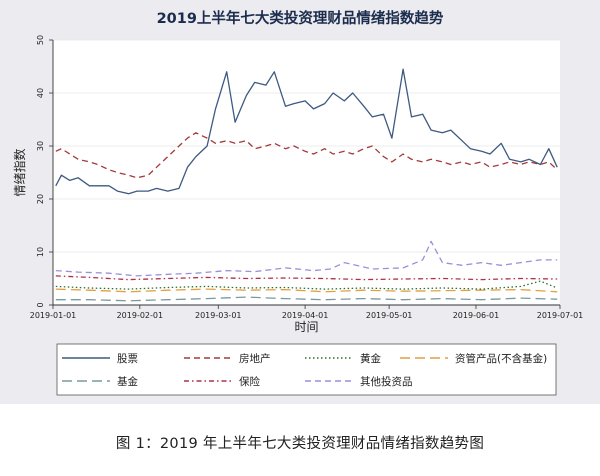 The width and height of the screenshot is (600, 476). What do you see at coordinates (218, 315) in the screenshot?
I see `x-tick-label: 2019-03-01` at bounding box center [218, 315].